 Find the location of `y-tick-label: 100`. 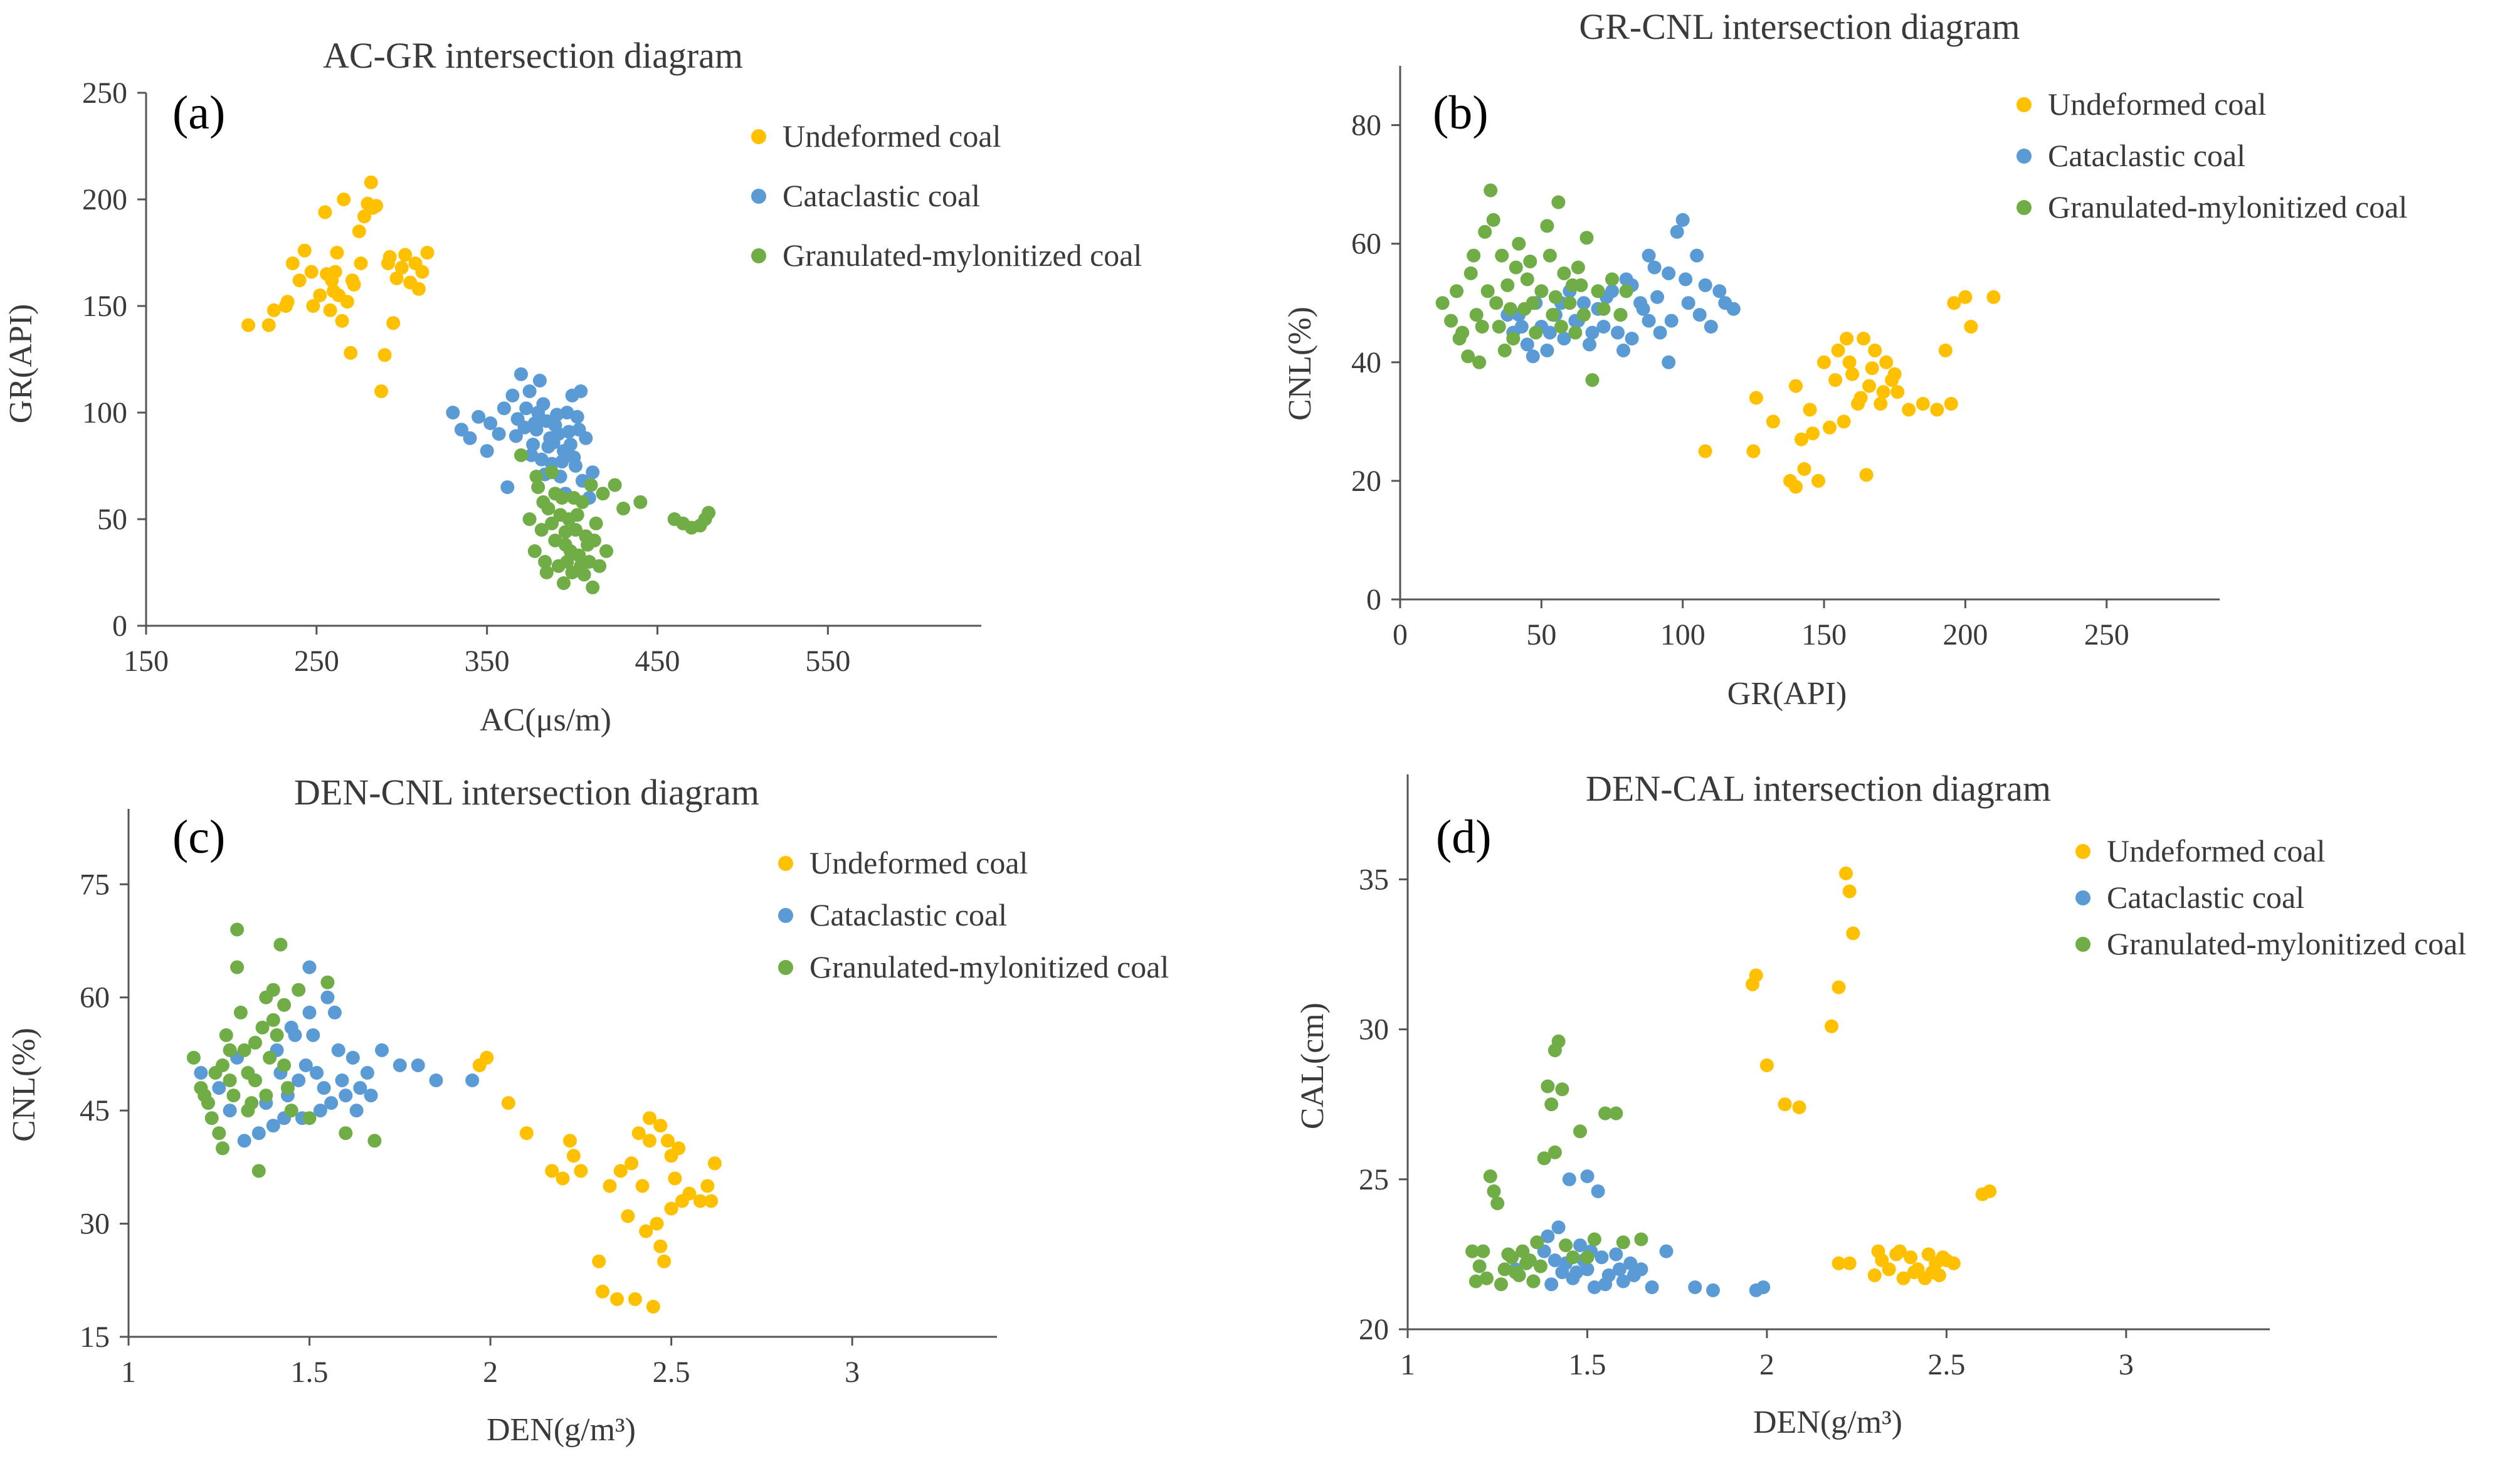

y-tick-label: 100 is located at coordinates (104, 413).